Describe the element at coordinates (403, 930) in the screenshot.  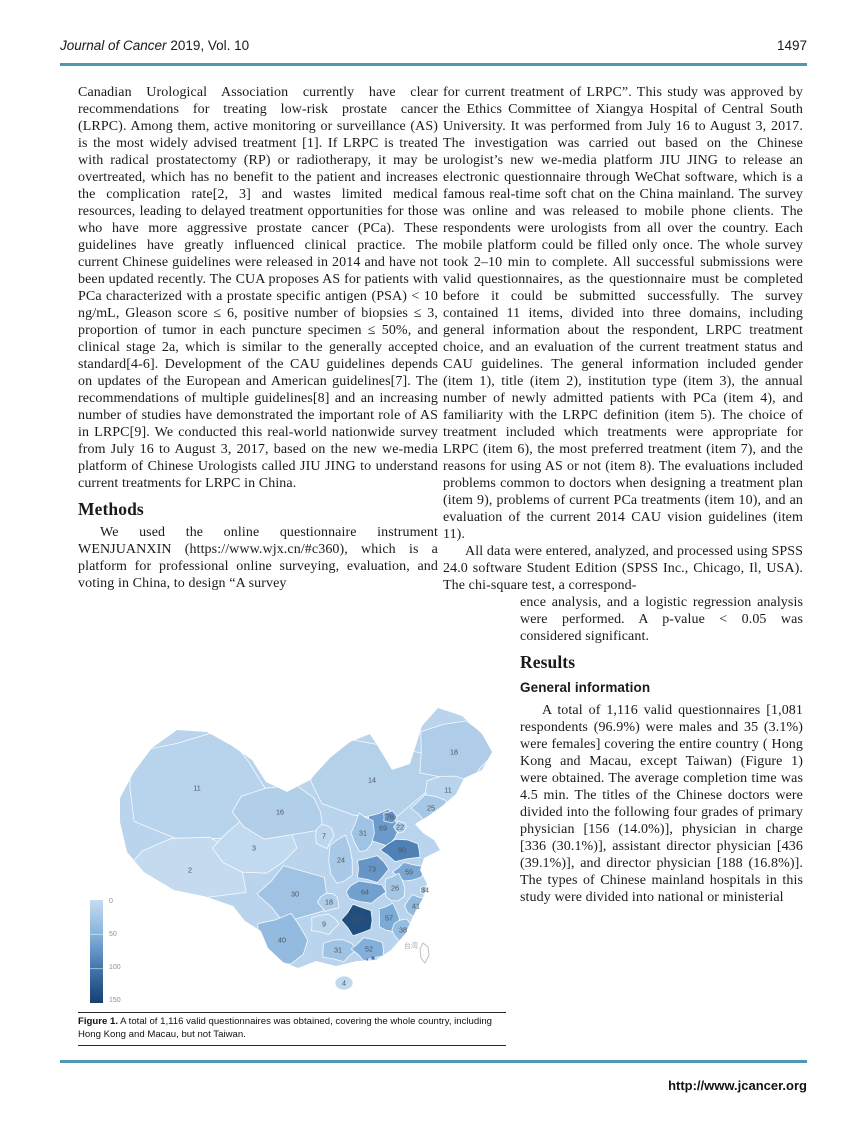
I see `province-value-label: 38` at that location.